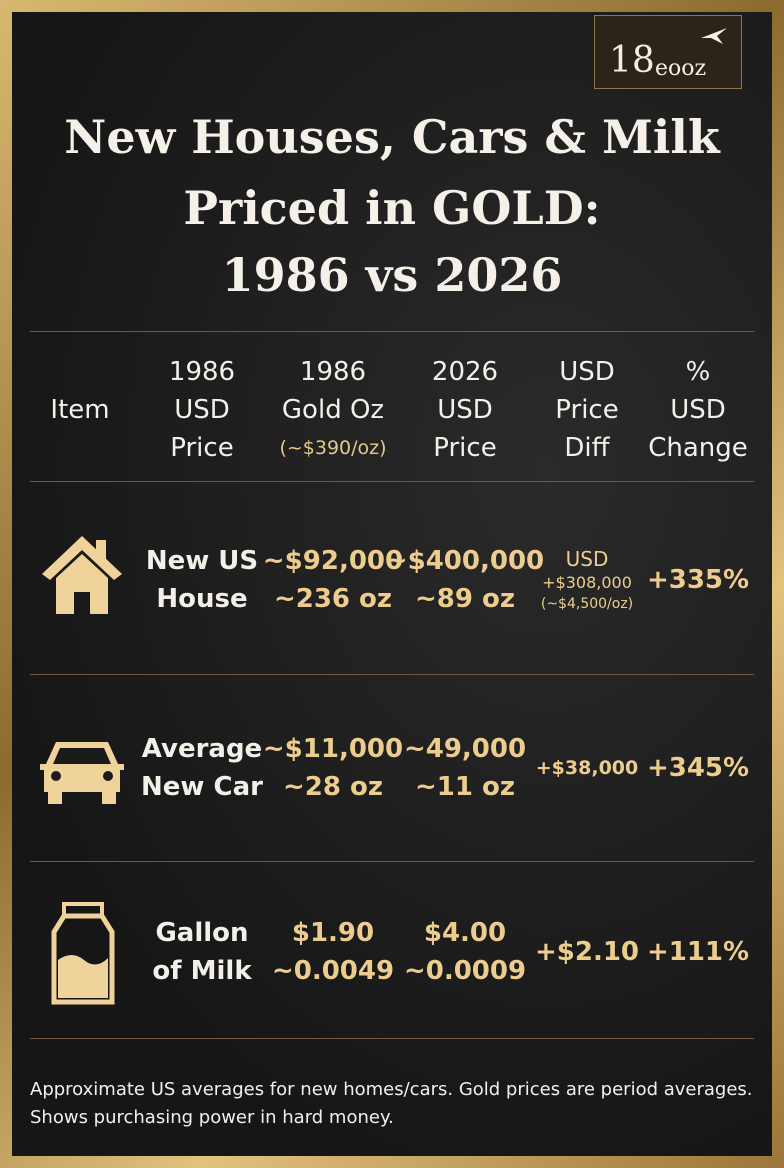 The image size is (784, 1168). I want to click on value-text: +111%, so click(698, 952).